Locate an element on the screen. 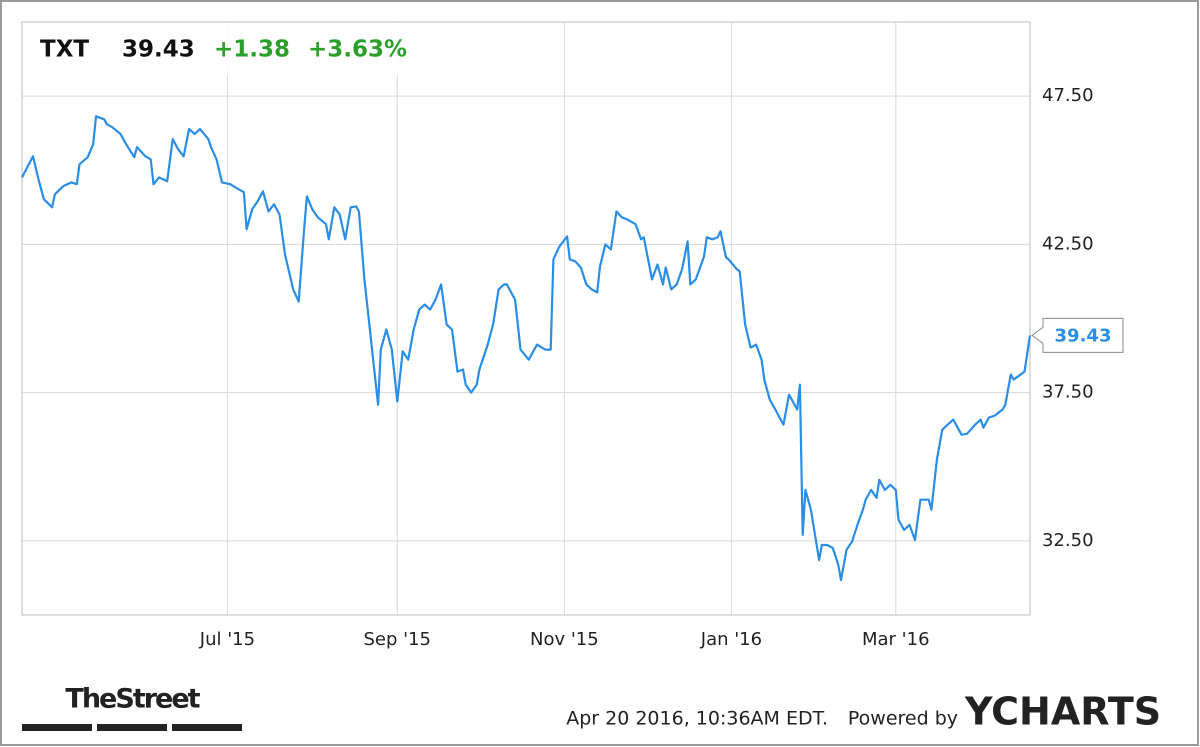  x-tick-label: Jul '15 is located at coordinates (227, 639).